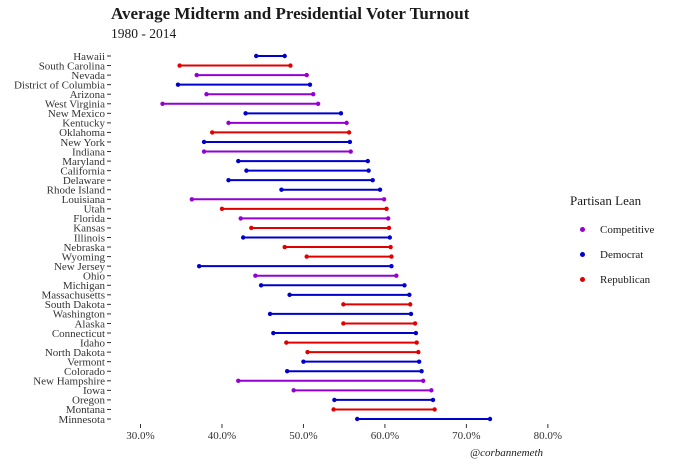  What do you see at coordinates (83, 200) in the screenshot?
I see `y-tick-label: Louisiana` at bounding box center [83, 200].